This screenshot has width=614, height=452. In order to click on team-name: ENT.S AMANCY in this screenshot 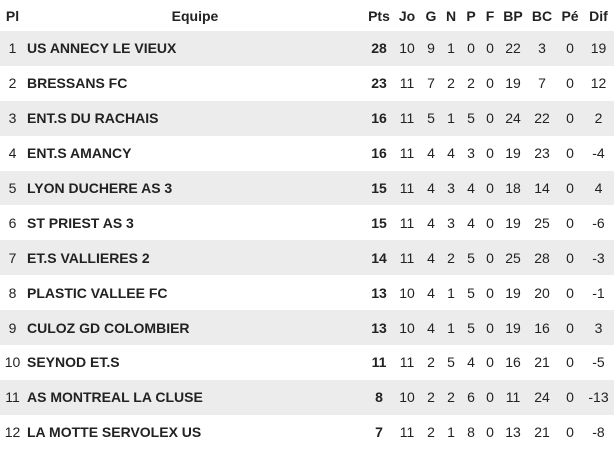, I will do `click(79, 153)`.